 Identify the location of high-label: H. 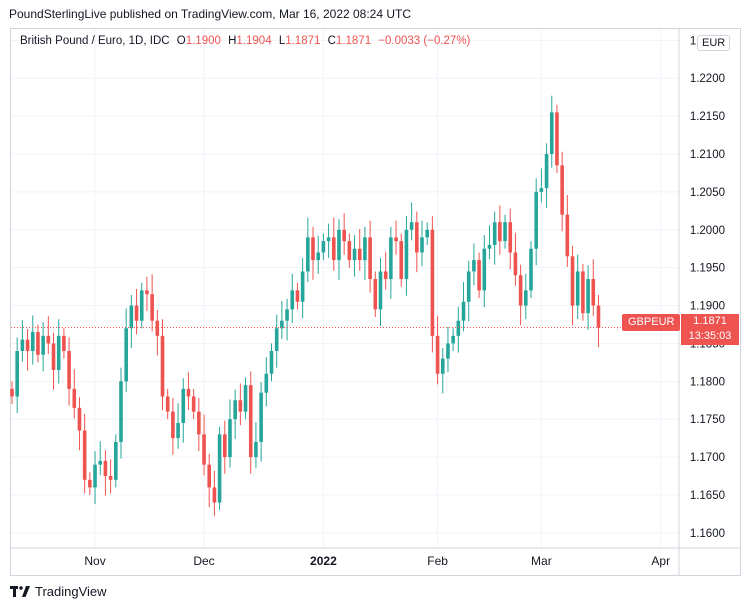
(232, 41).